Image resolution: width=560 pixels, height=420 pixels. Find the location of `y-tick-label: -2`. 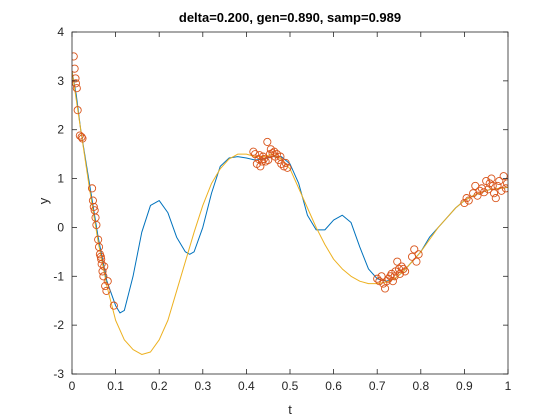

y-tick-label: -2 is located at coordinates (58, 325).